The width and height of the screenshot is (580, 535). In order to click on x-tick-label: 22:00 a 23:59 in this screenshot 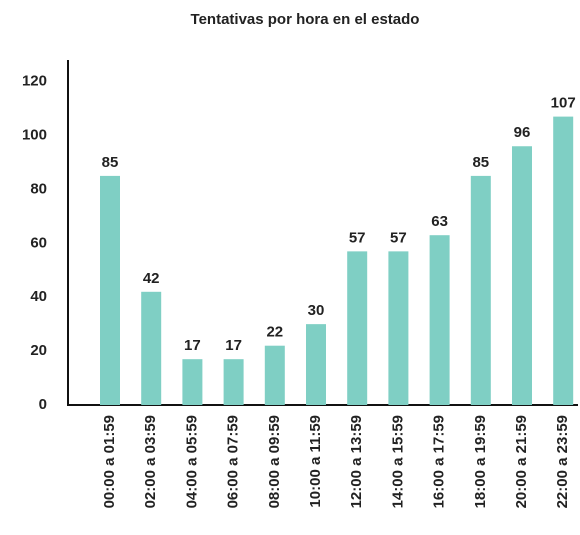, I will do `click(562, 461)`.